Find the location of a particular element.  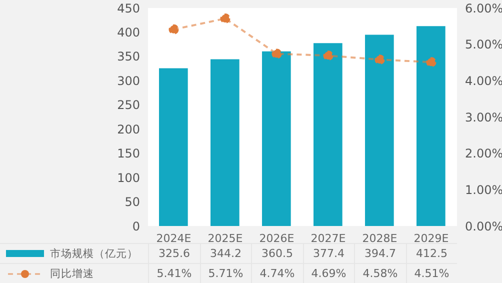

data-label: 4.69% is located at coordinates (328, 273).